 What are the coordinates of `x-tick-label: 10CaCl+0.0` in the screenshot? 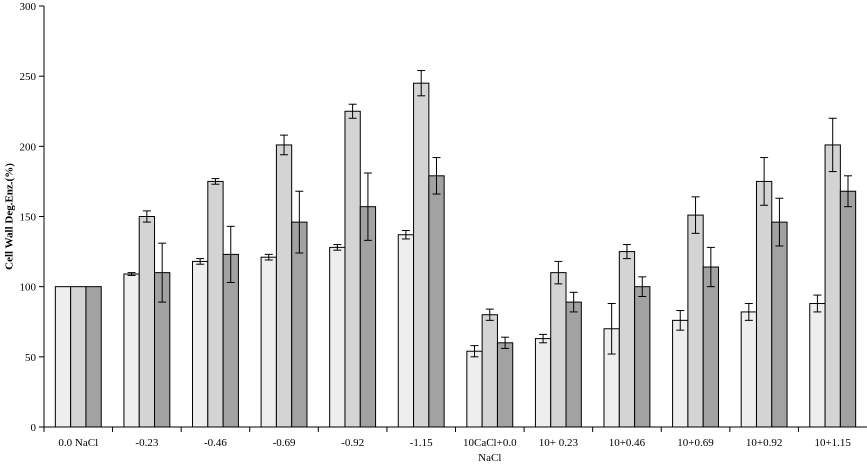 It's located at (490, 443).